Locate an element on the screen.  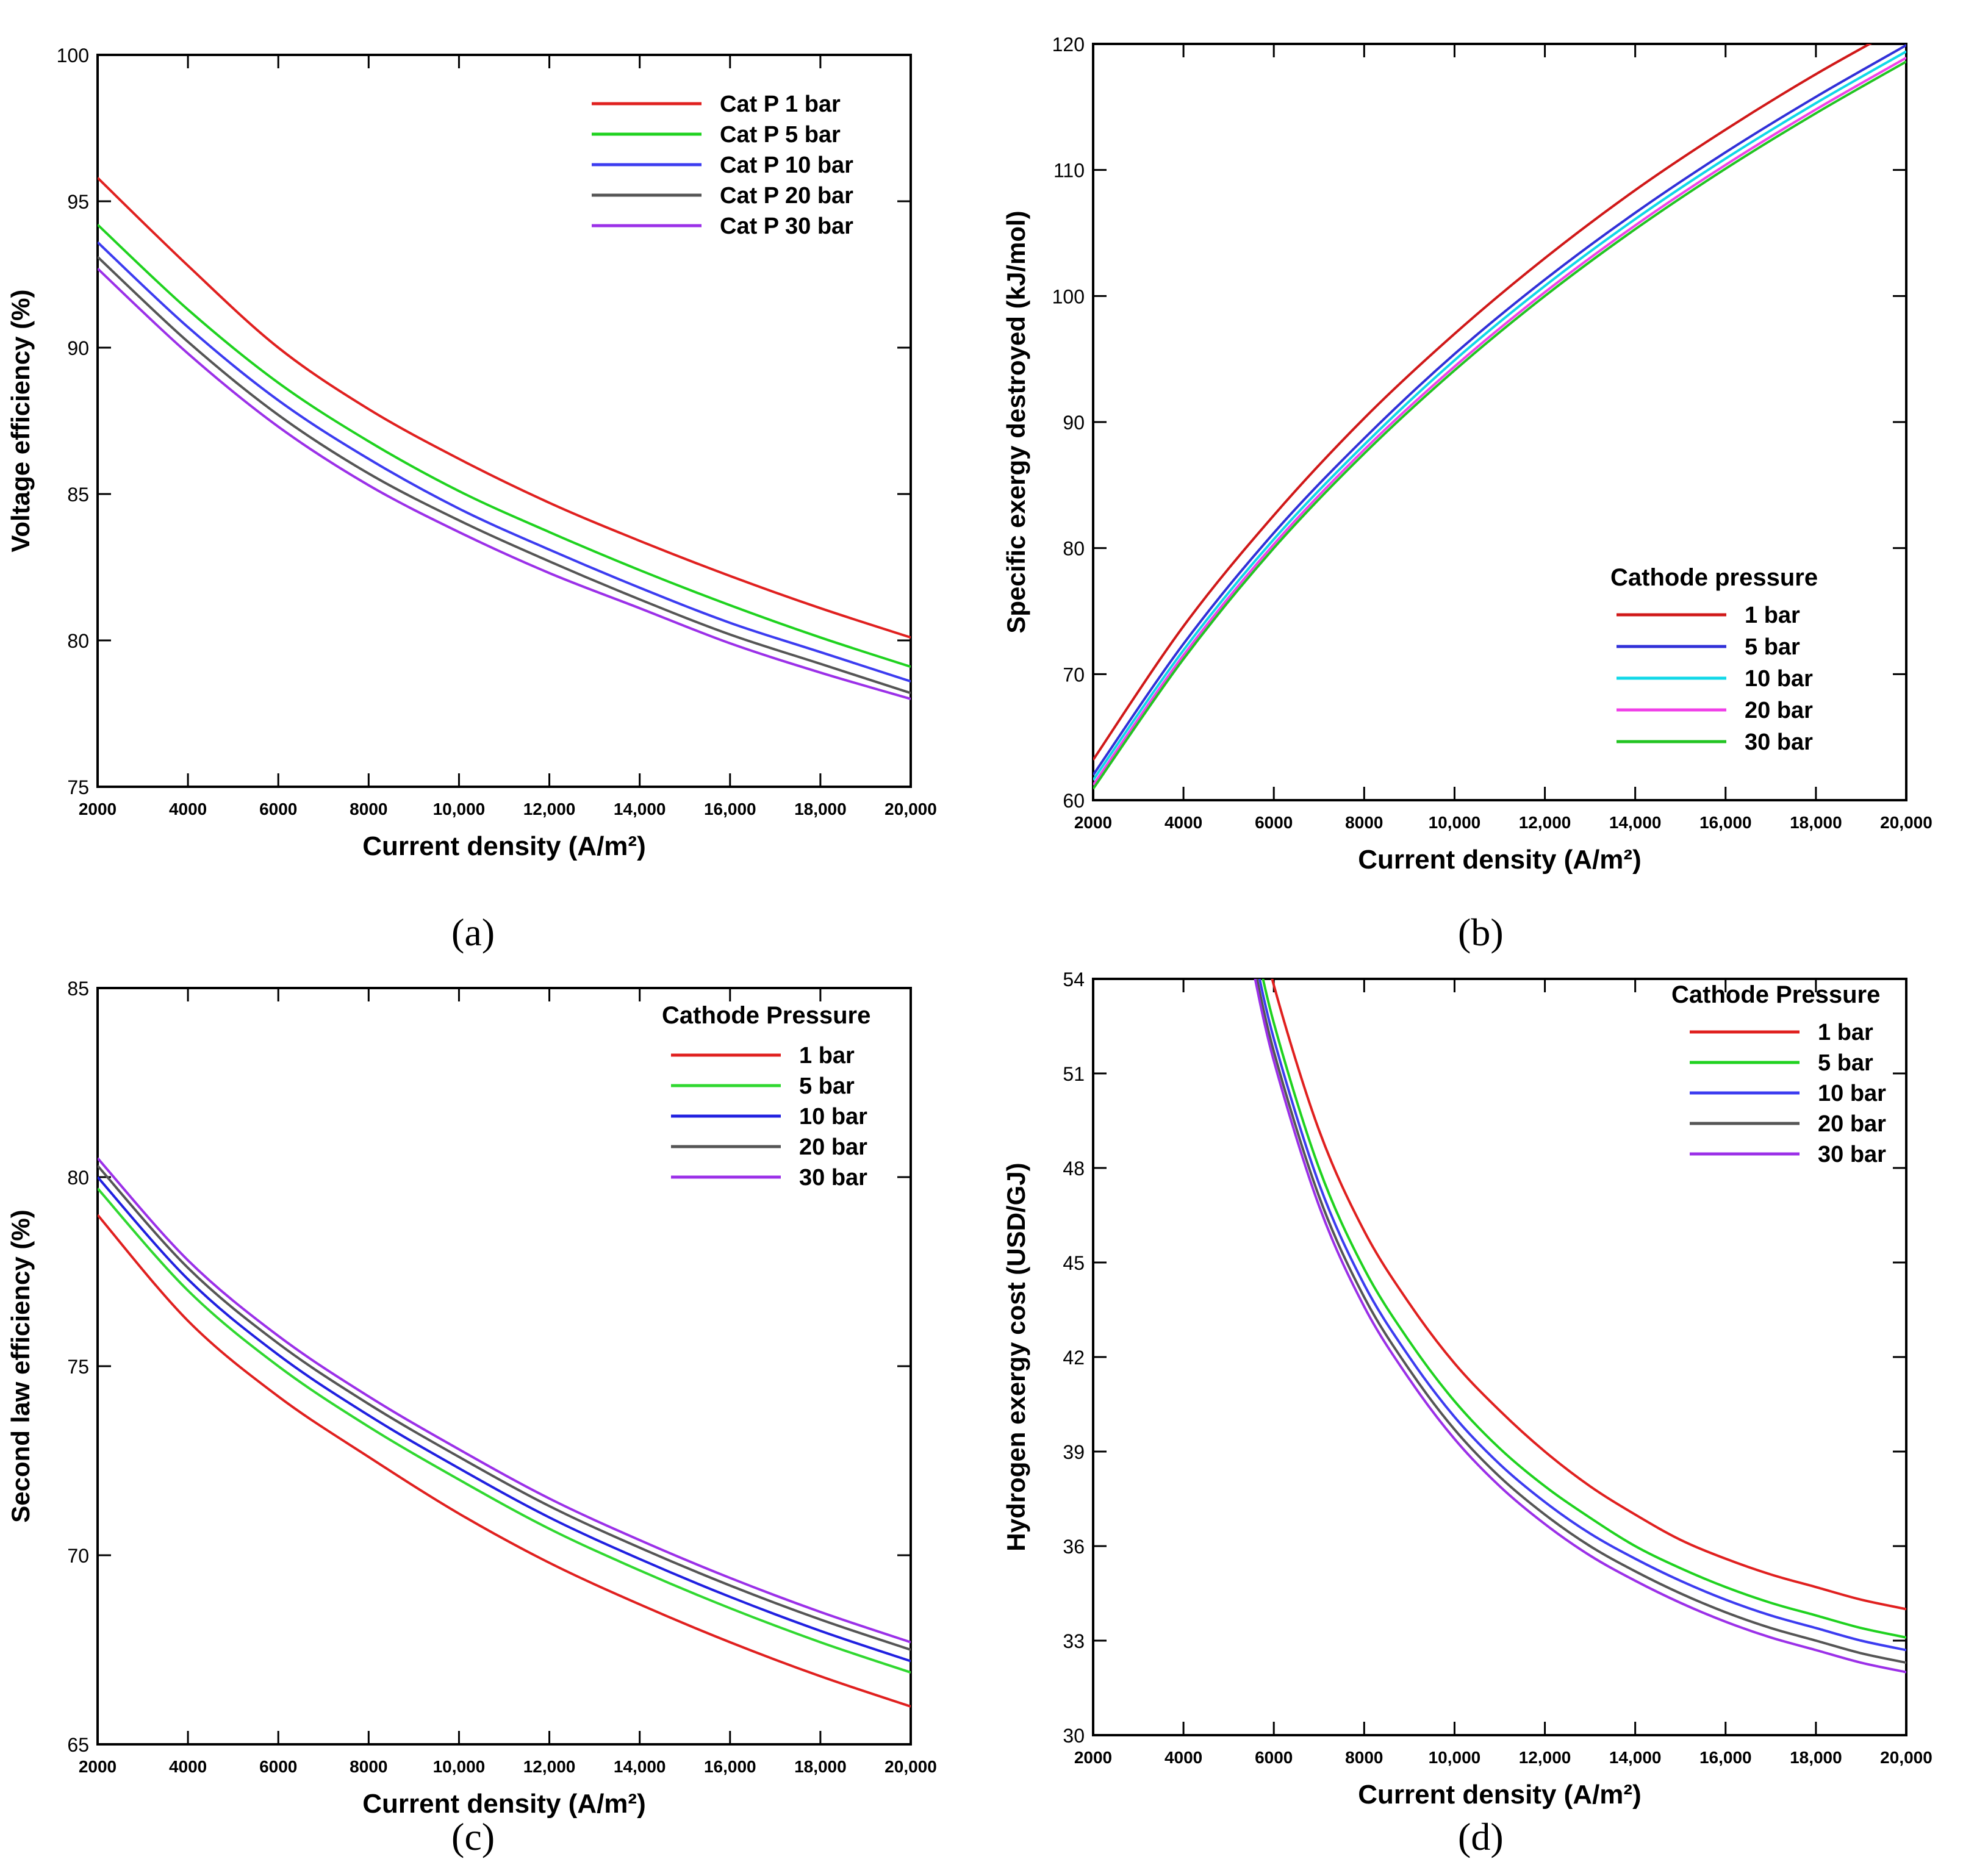
y-tick-label: 54 is located at coordinates (1074, 979).